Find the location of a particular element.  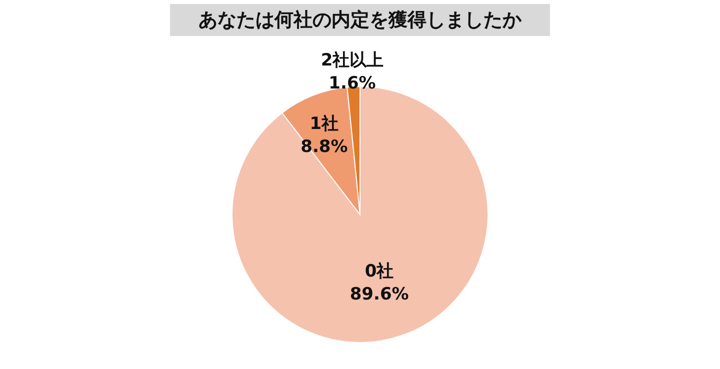

chart-title: あなたは何社の内定を獲得しましたか is located at coordinates (360, 20).